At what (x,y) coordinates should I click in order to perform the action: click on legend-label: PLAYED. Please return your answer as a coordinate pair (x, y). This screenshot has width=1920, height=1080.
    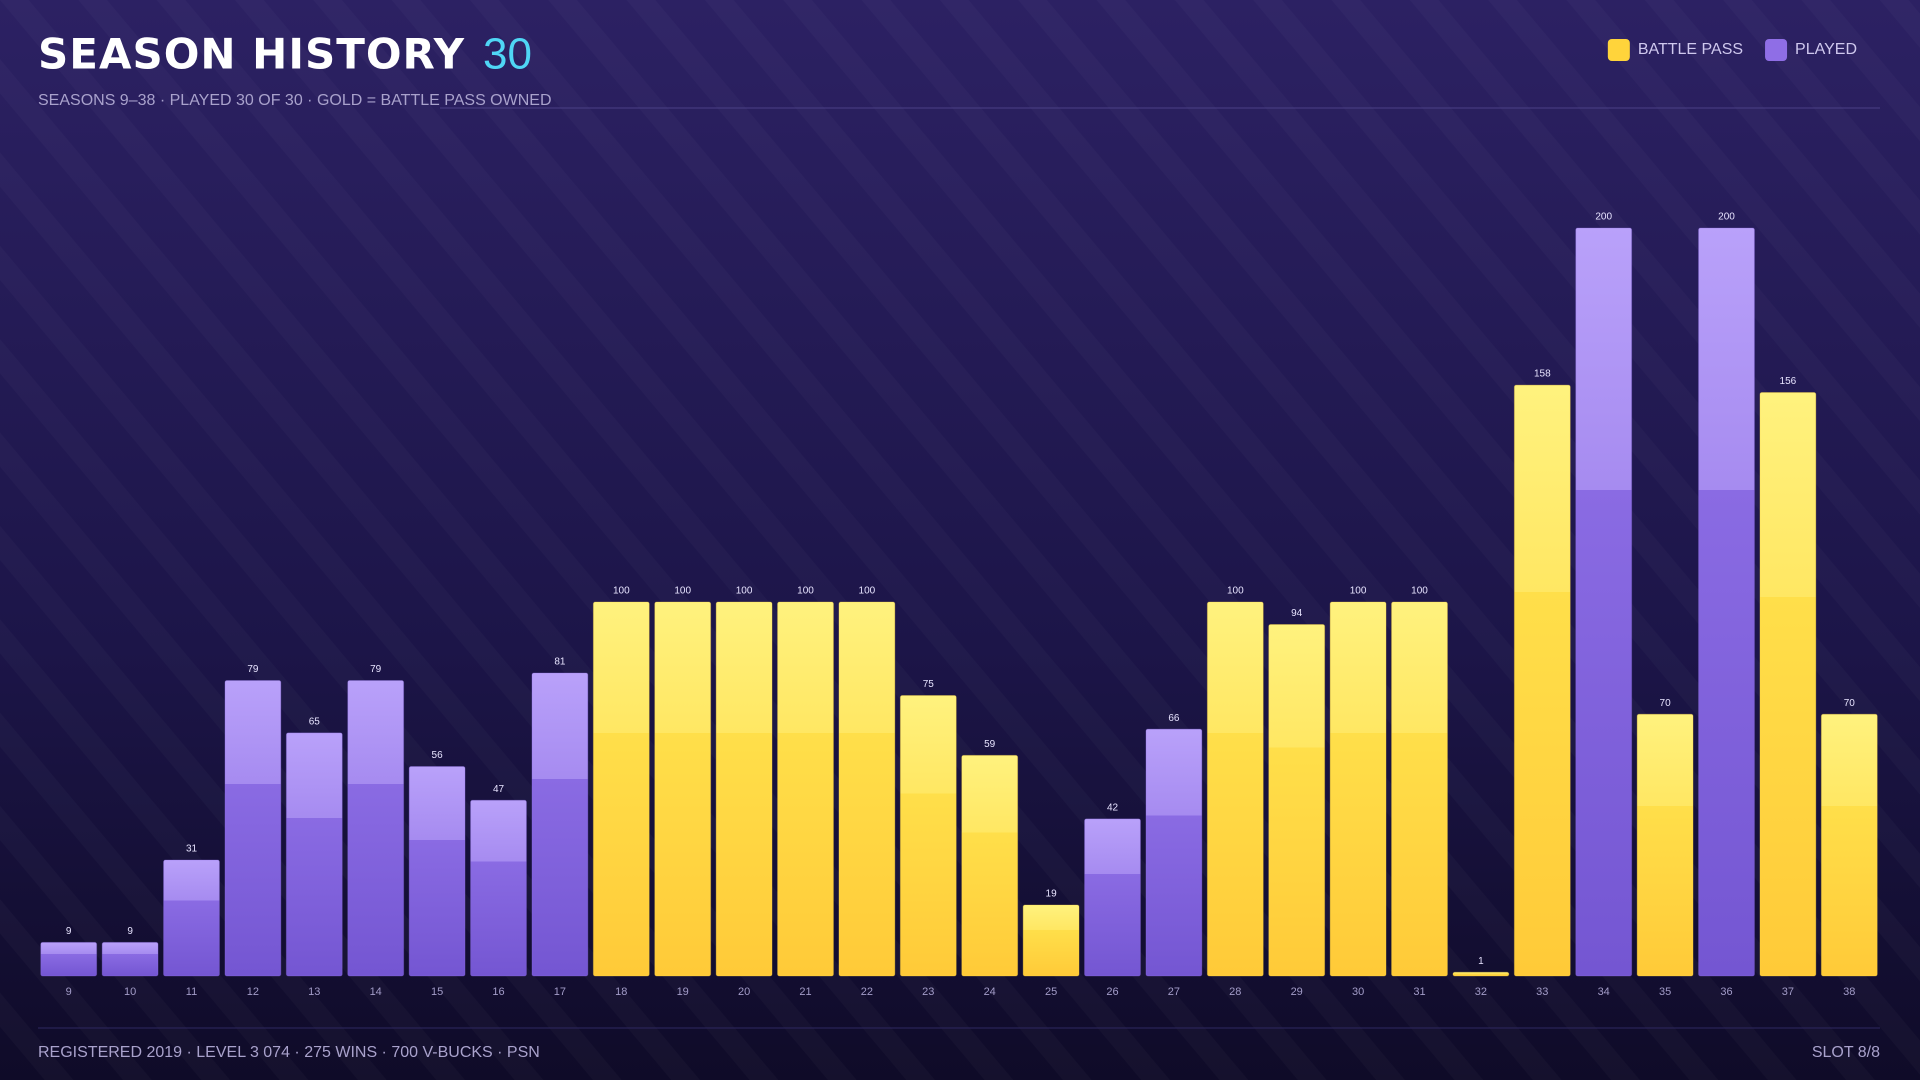
    Looking at the image, I should click on (1826, 49).